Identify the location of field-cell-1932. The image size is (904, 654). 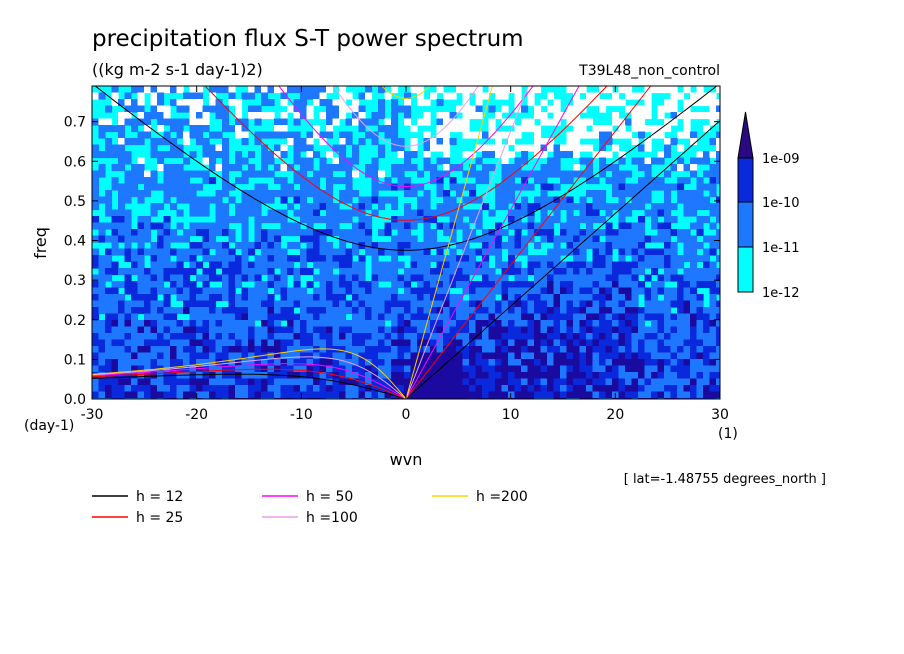
(434, 285).